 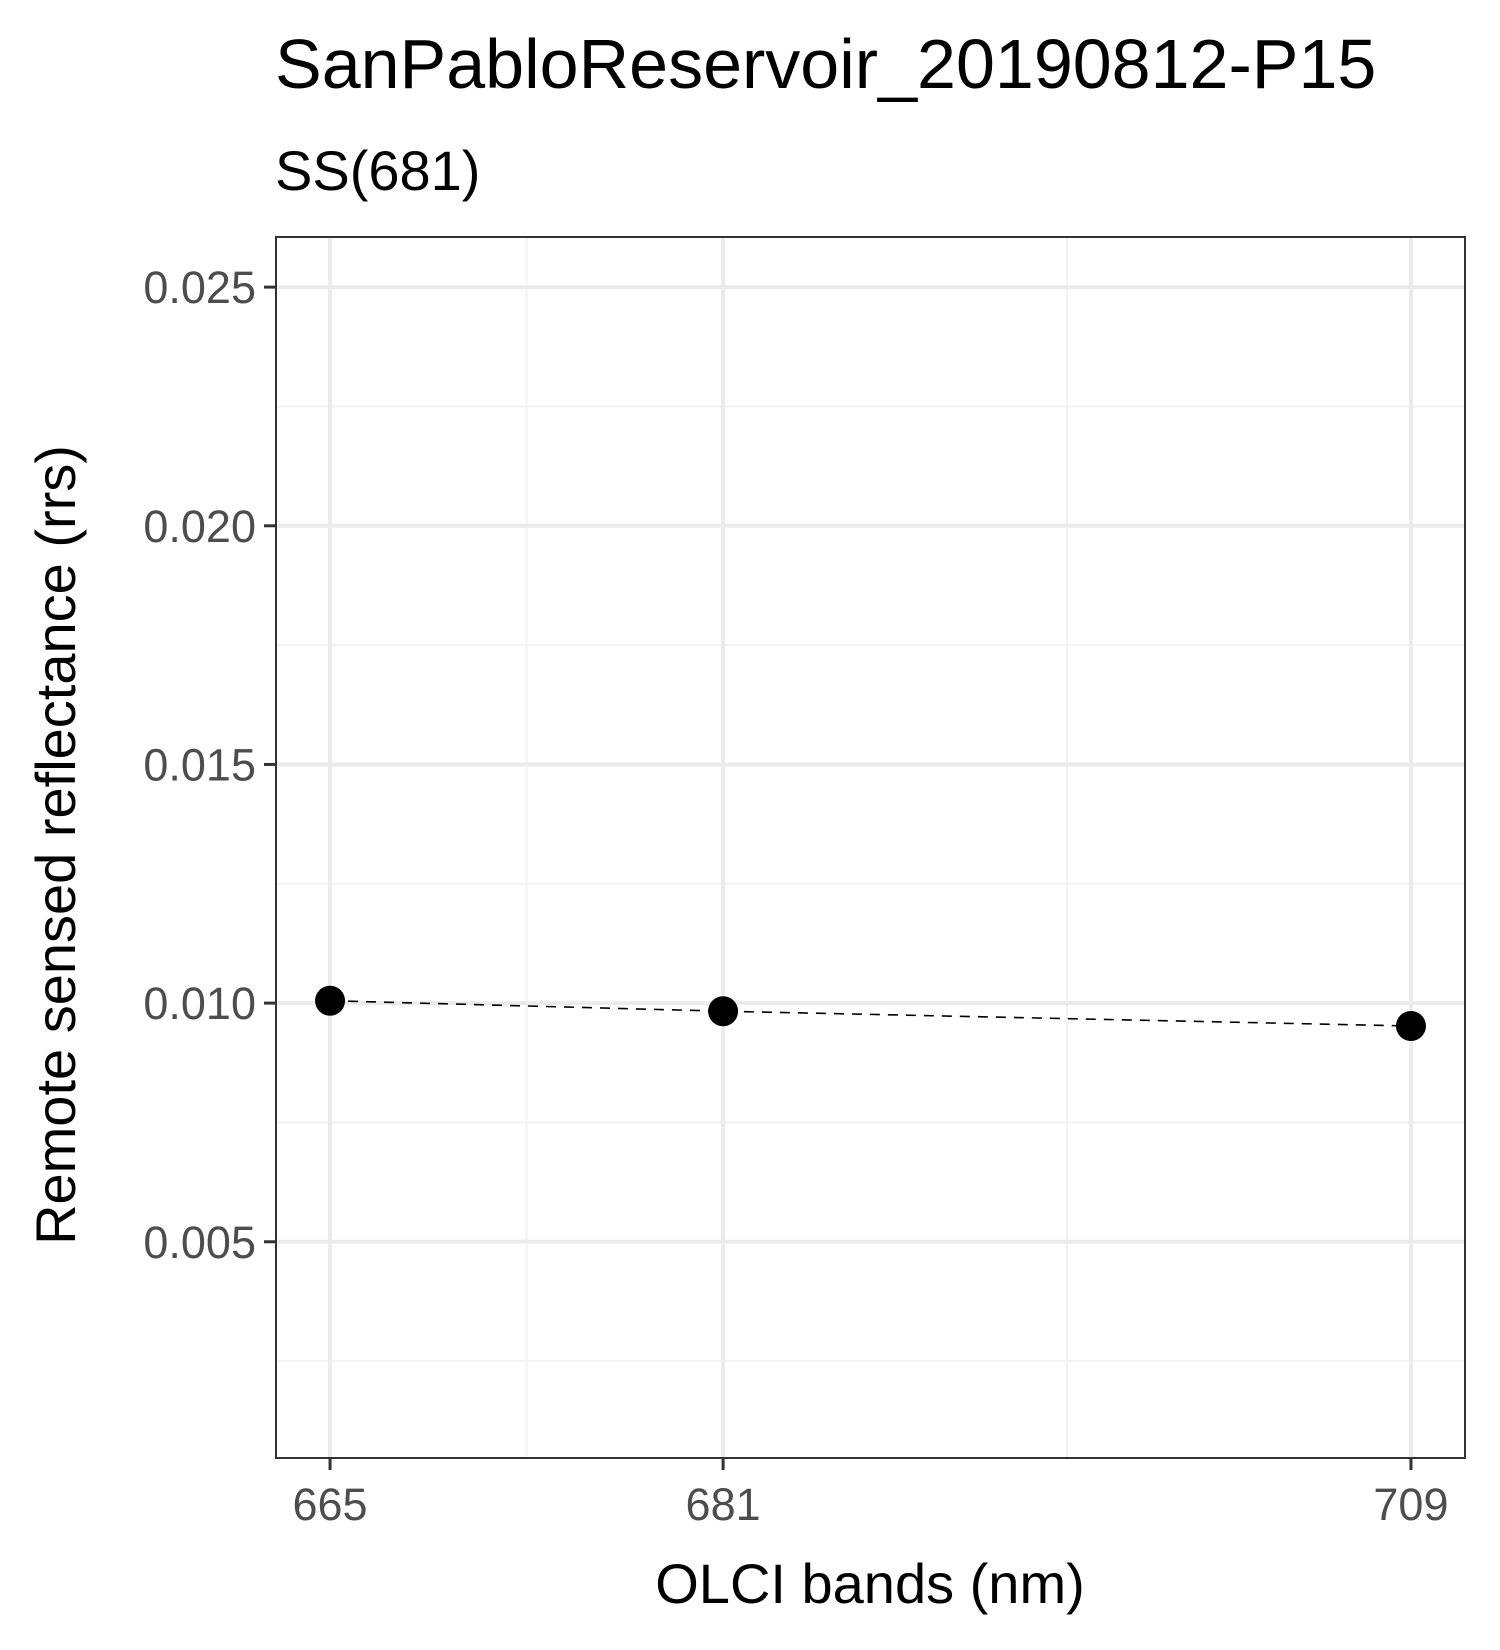 I want to click on y-tick-label: 0.010, so click(x=199, y=1003).